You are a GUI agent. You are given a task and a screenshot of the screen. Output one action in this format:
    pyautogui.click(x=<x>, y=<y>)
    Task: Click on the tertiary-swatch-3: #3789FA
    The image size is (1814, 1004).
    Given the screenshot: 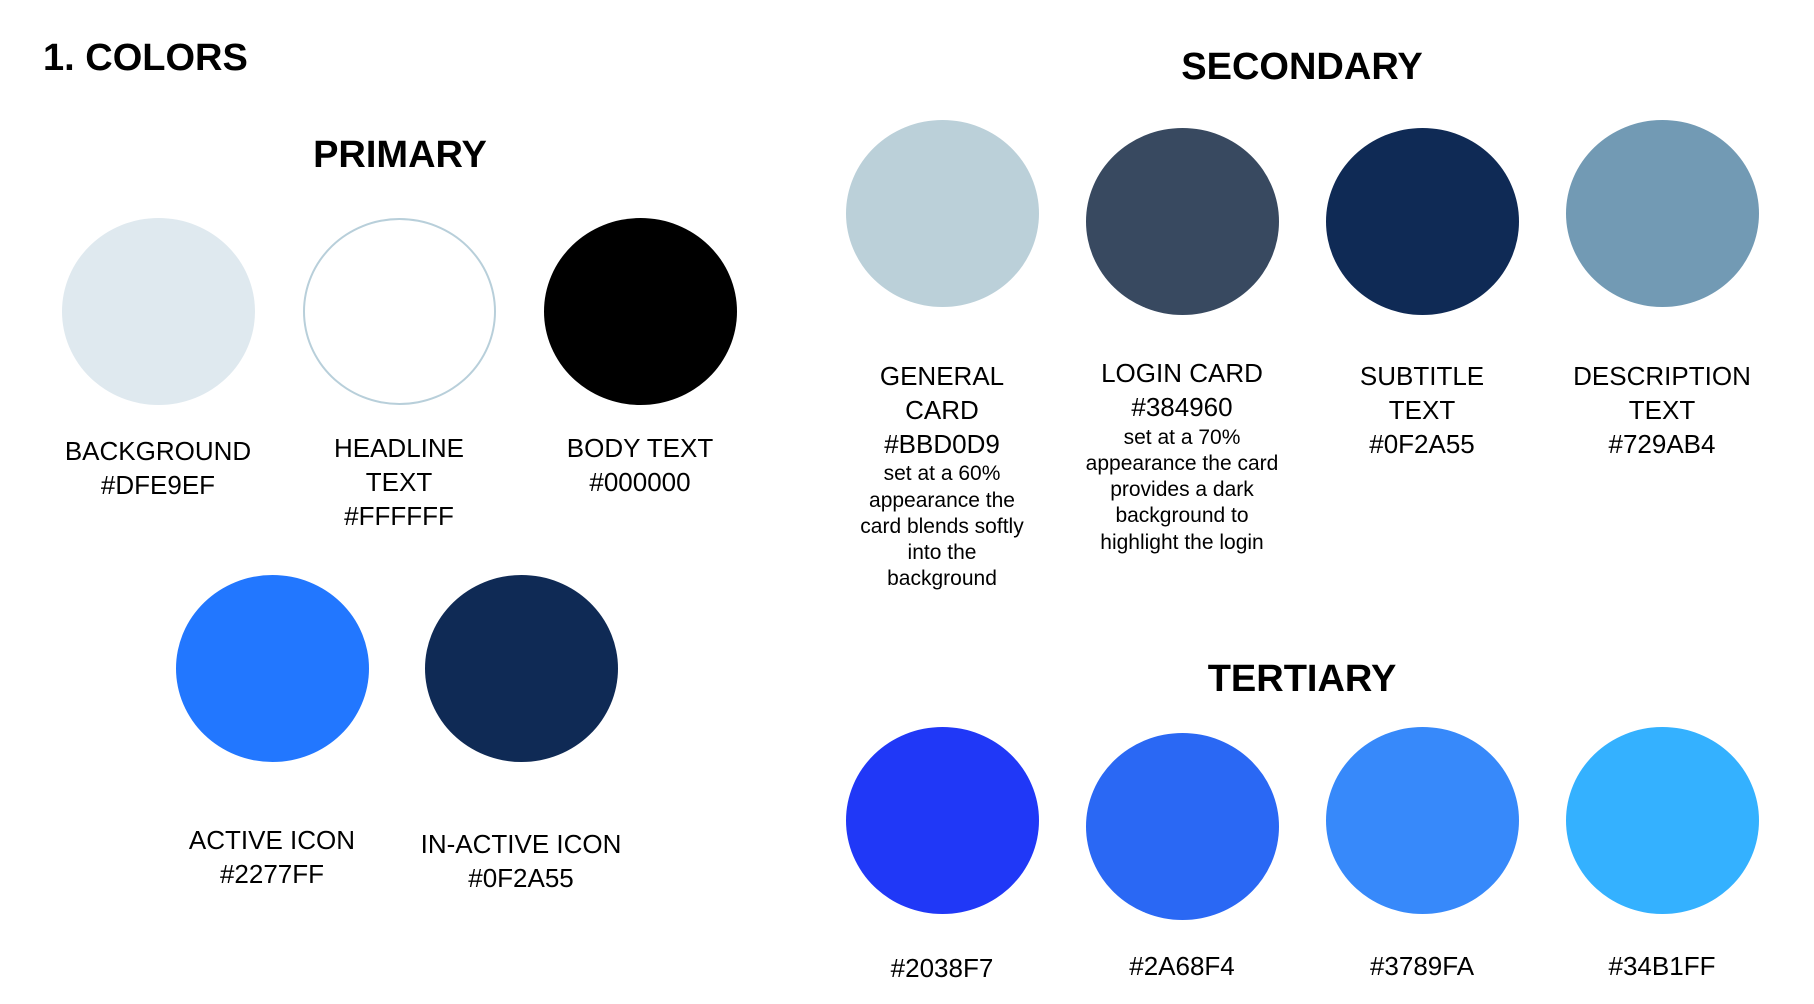 What is the action you would take?
    pyautogui.click(x=1422, y=855)
    